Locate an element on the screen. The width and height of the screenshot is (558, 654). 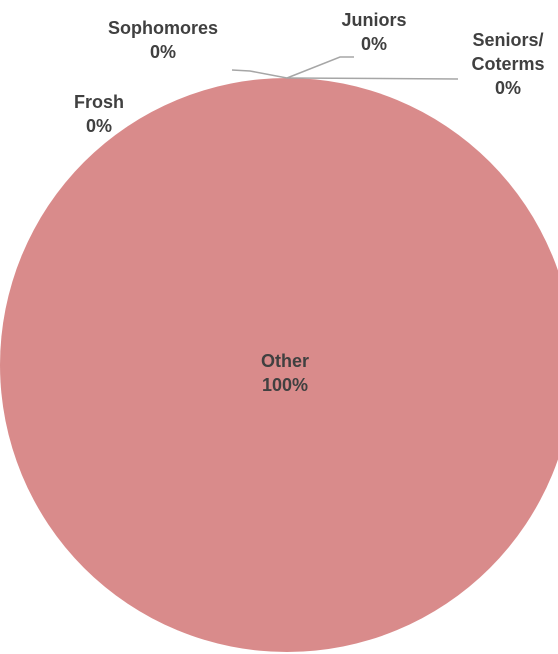
data-label-sophomores: Sophomores 0% is located at coordinates (163, 40).